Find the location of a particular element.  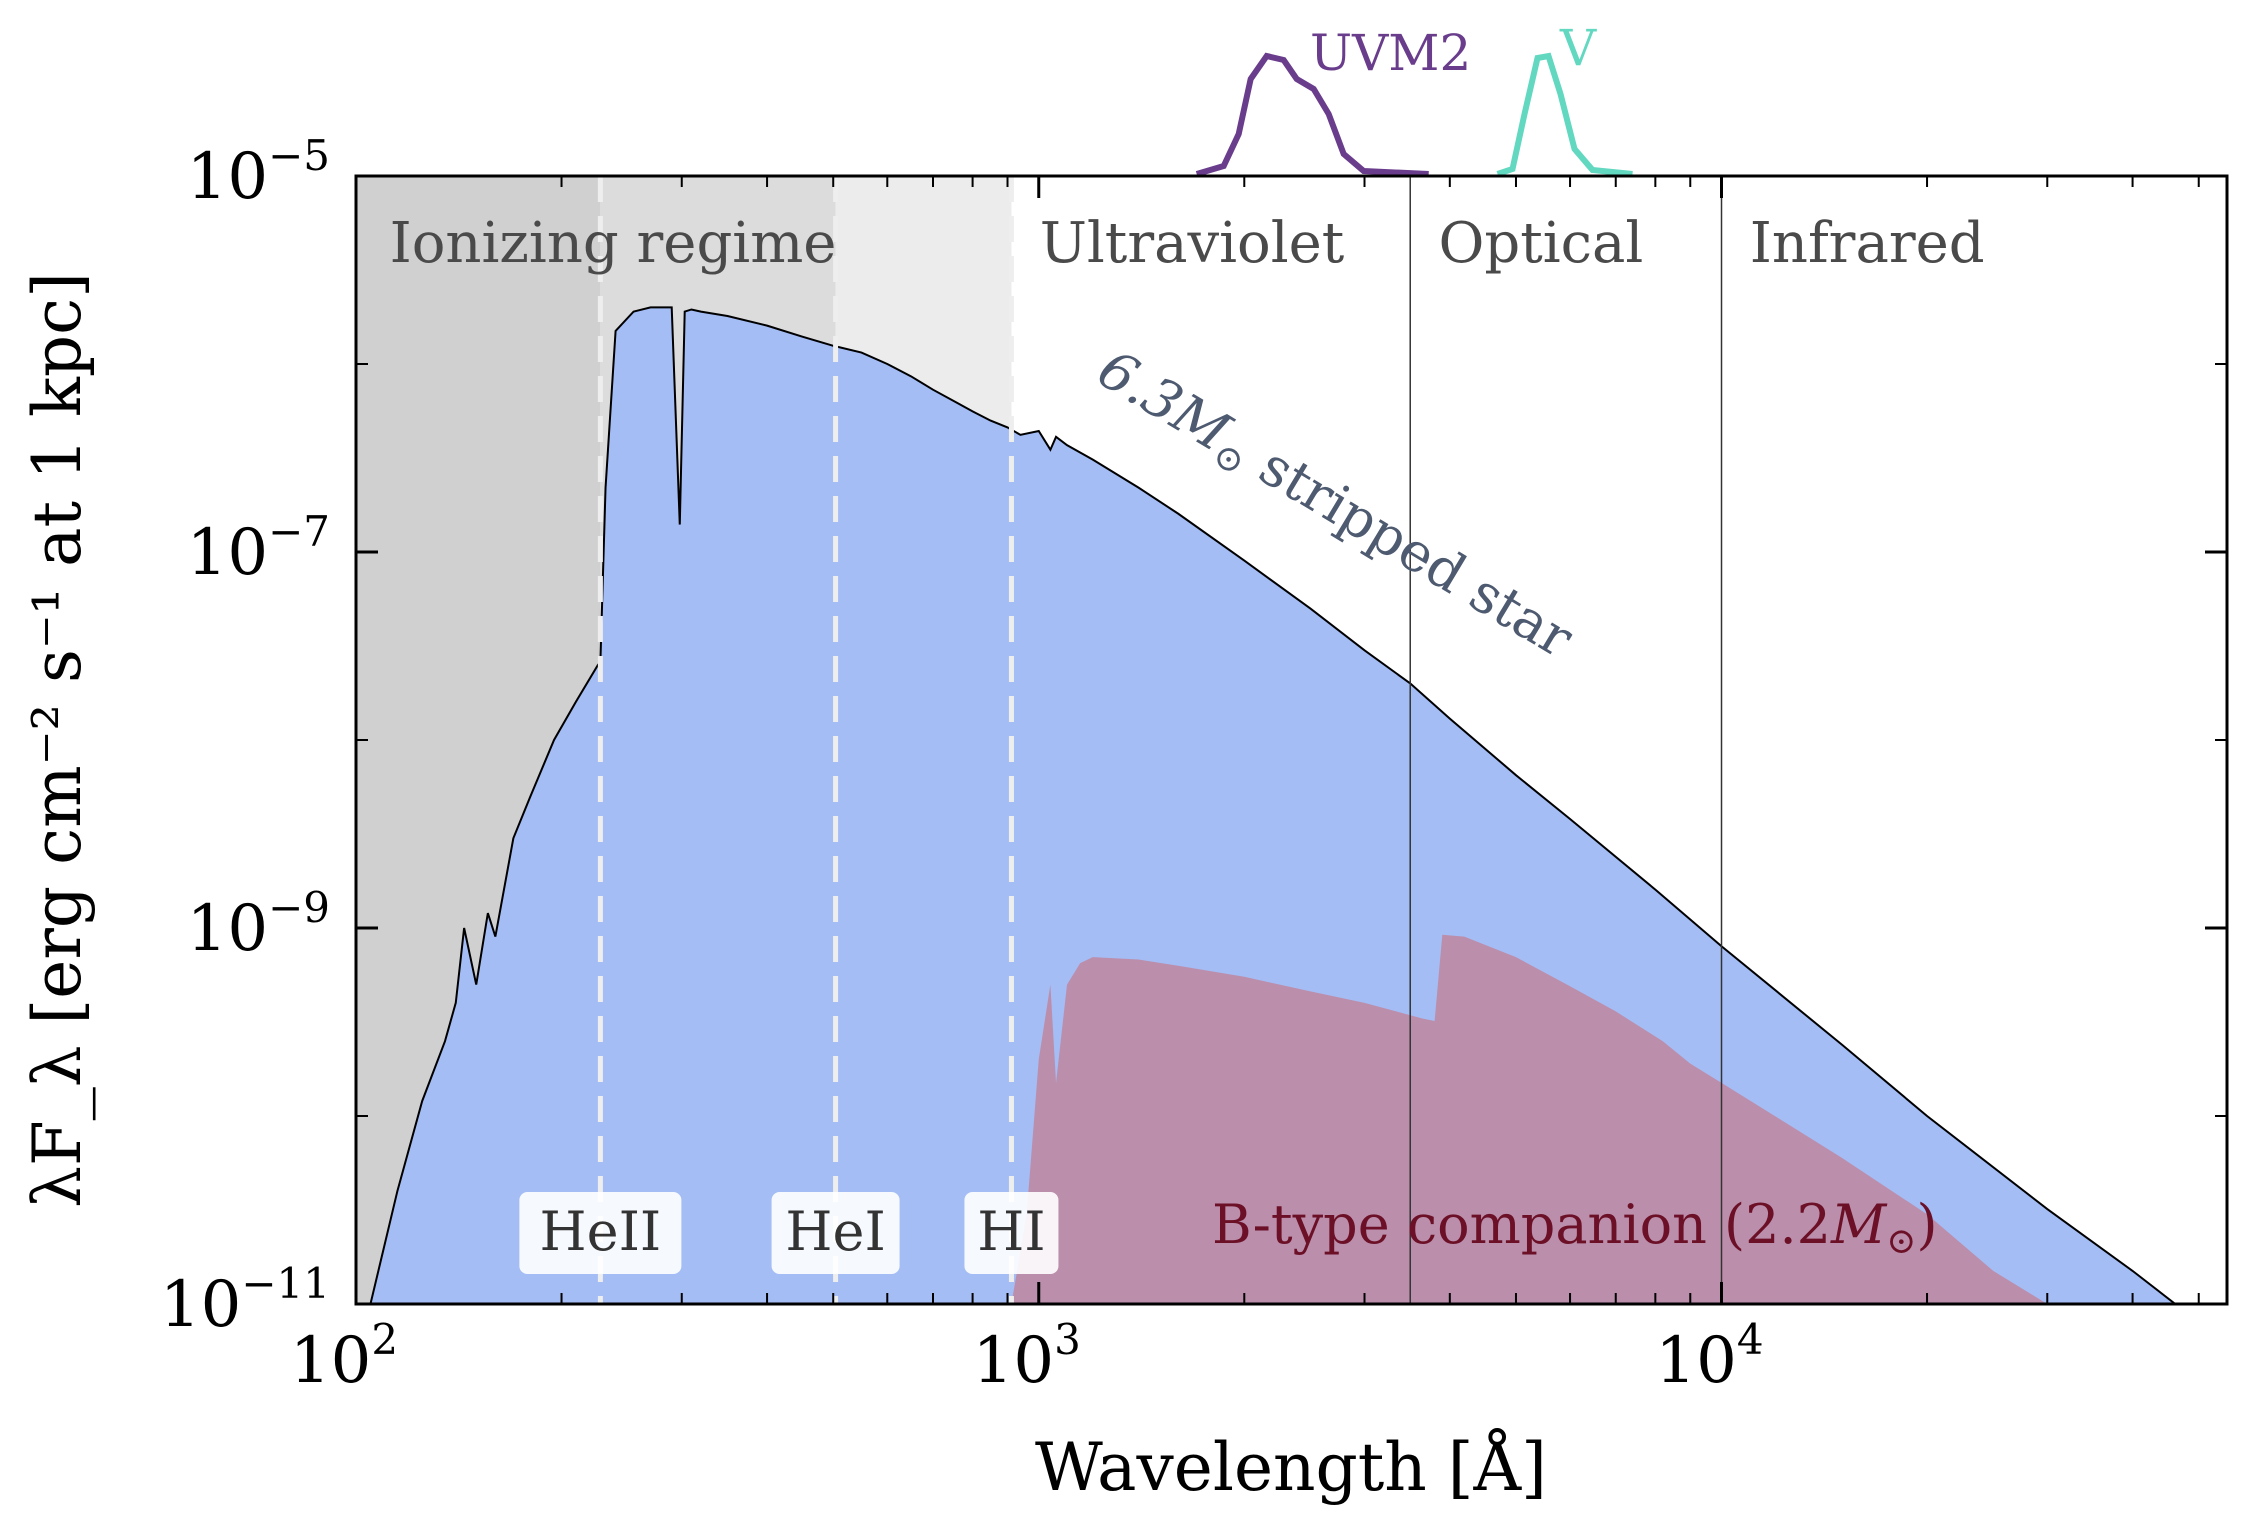

v-filter-curve is located at coordinates (1564, 114).